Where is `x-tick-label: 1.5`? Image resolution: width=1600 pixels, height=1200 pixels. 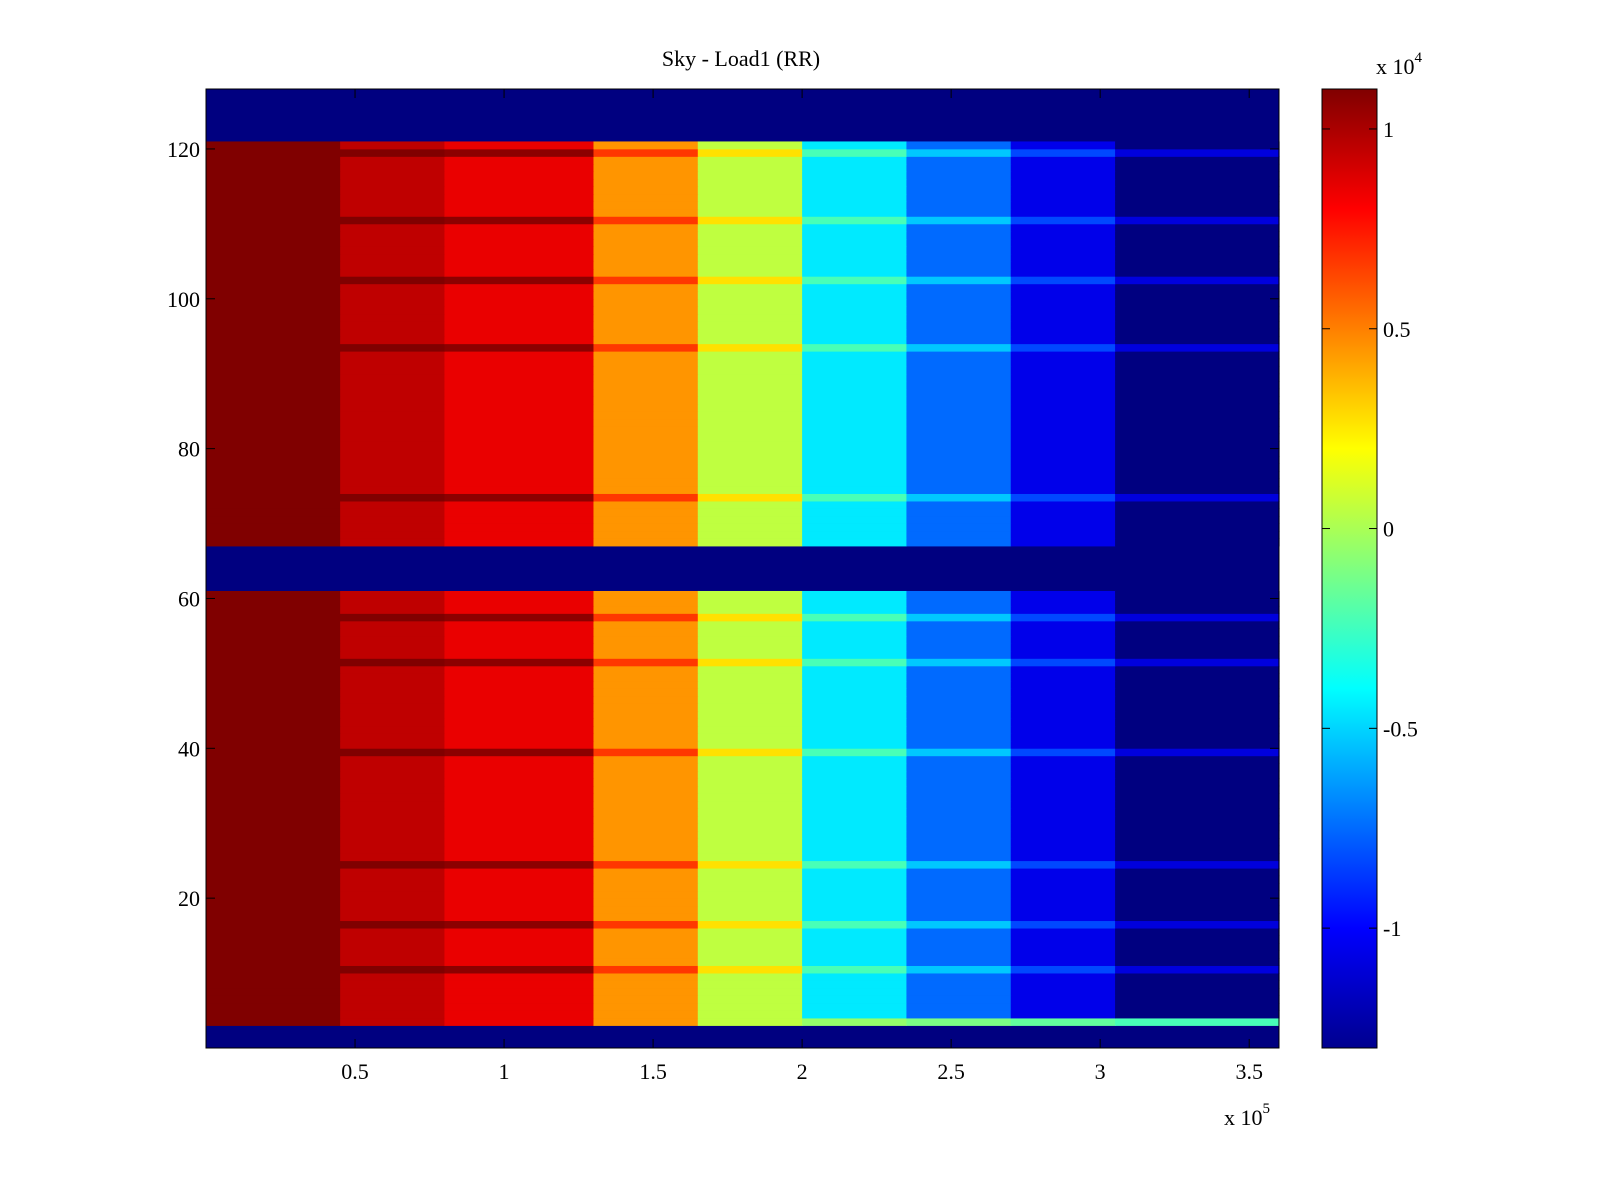 x-tick-label: 1.5 is located at coordinates (653, 1071).